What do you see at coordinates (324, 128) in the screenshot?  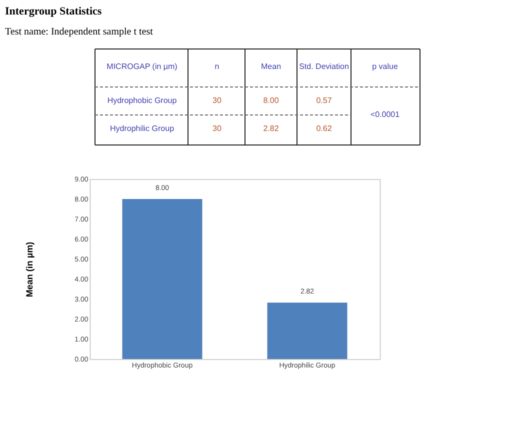 I see `text: 0.62` at bounding box center [324, 128].